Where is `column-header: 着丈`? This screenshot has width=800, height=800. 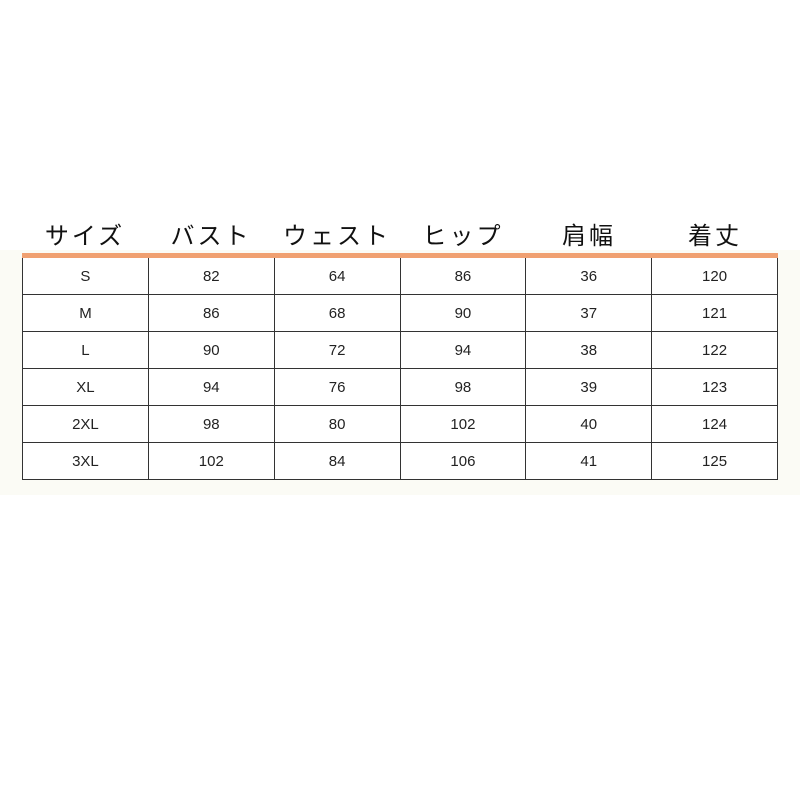
column-header: 着丈 is located at coordinates (715, 236).